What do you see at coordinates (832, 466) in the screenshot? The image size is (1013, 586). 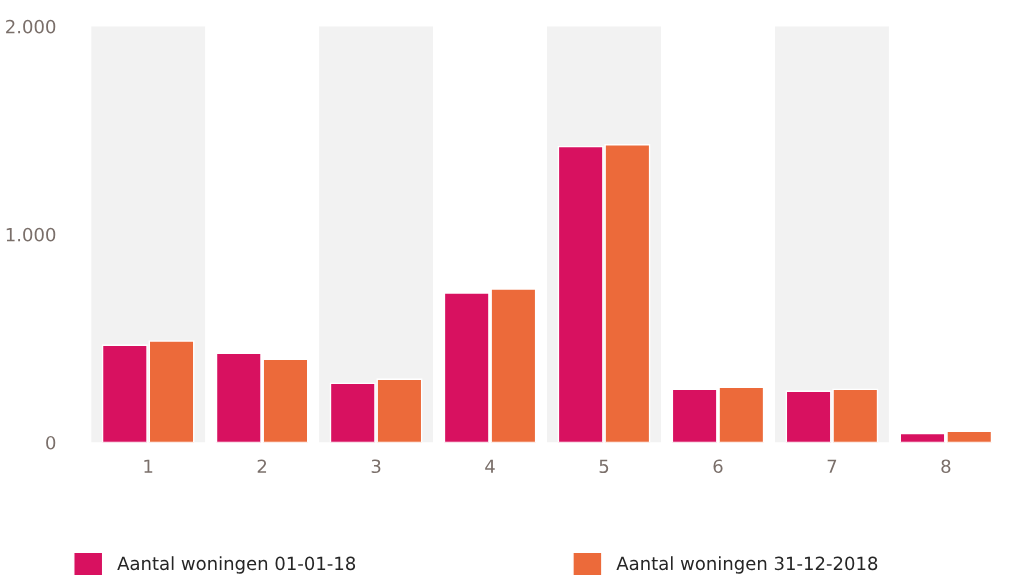 I see `x-tick-label: 7` at bounding box center [832, 466].